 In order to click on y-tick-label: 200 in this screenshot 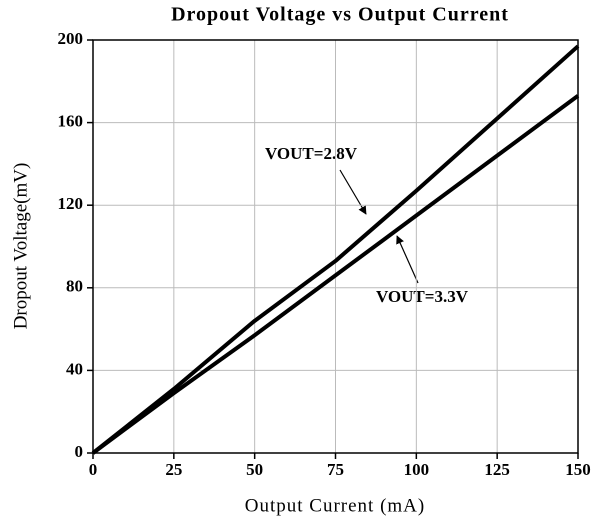, I will do `click(71, 38)`.